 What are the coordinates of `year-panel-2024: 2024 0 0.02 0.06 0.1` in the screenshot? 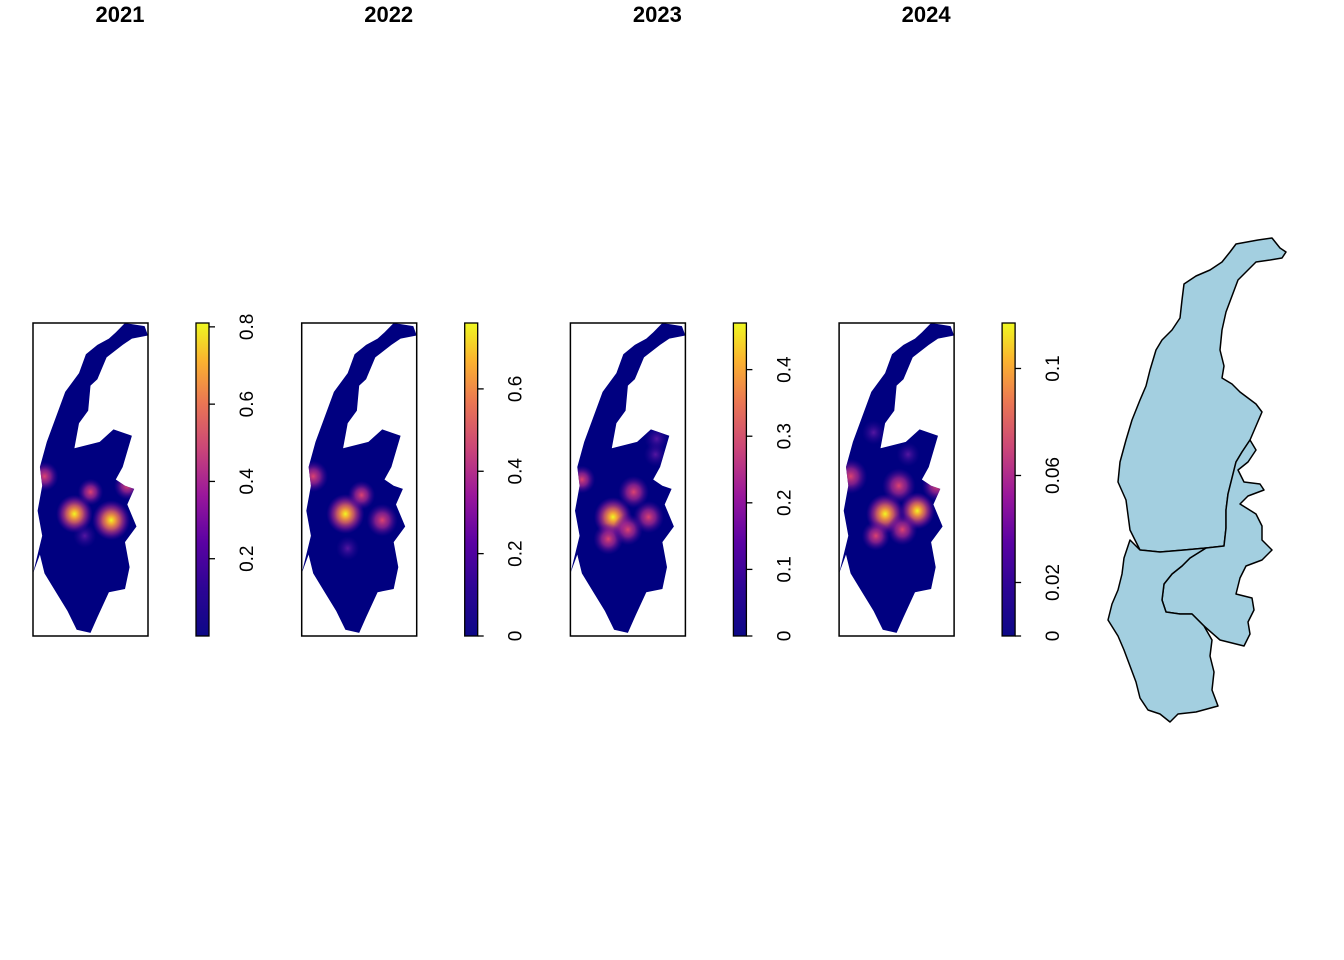 It's located at (951, 322).